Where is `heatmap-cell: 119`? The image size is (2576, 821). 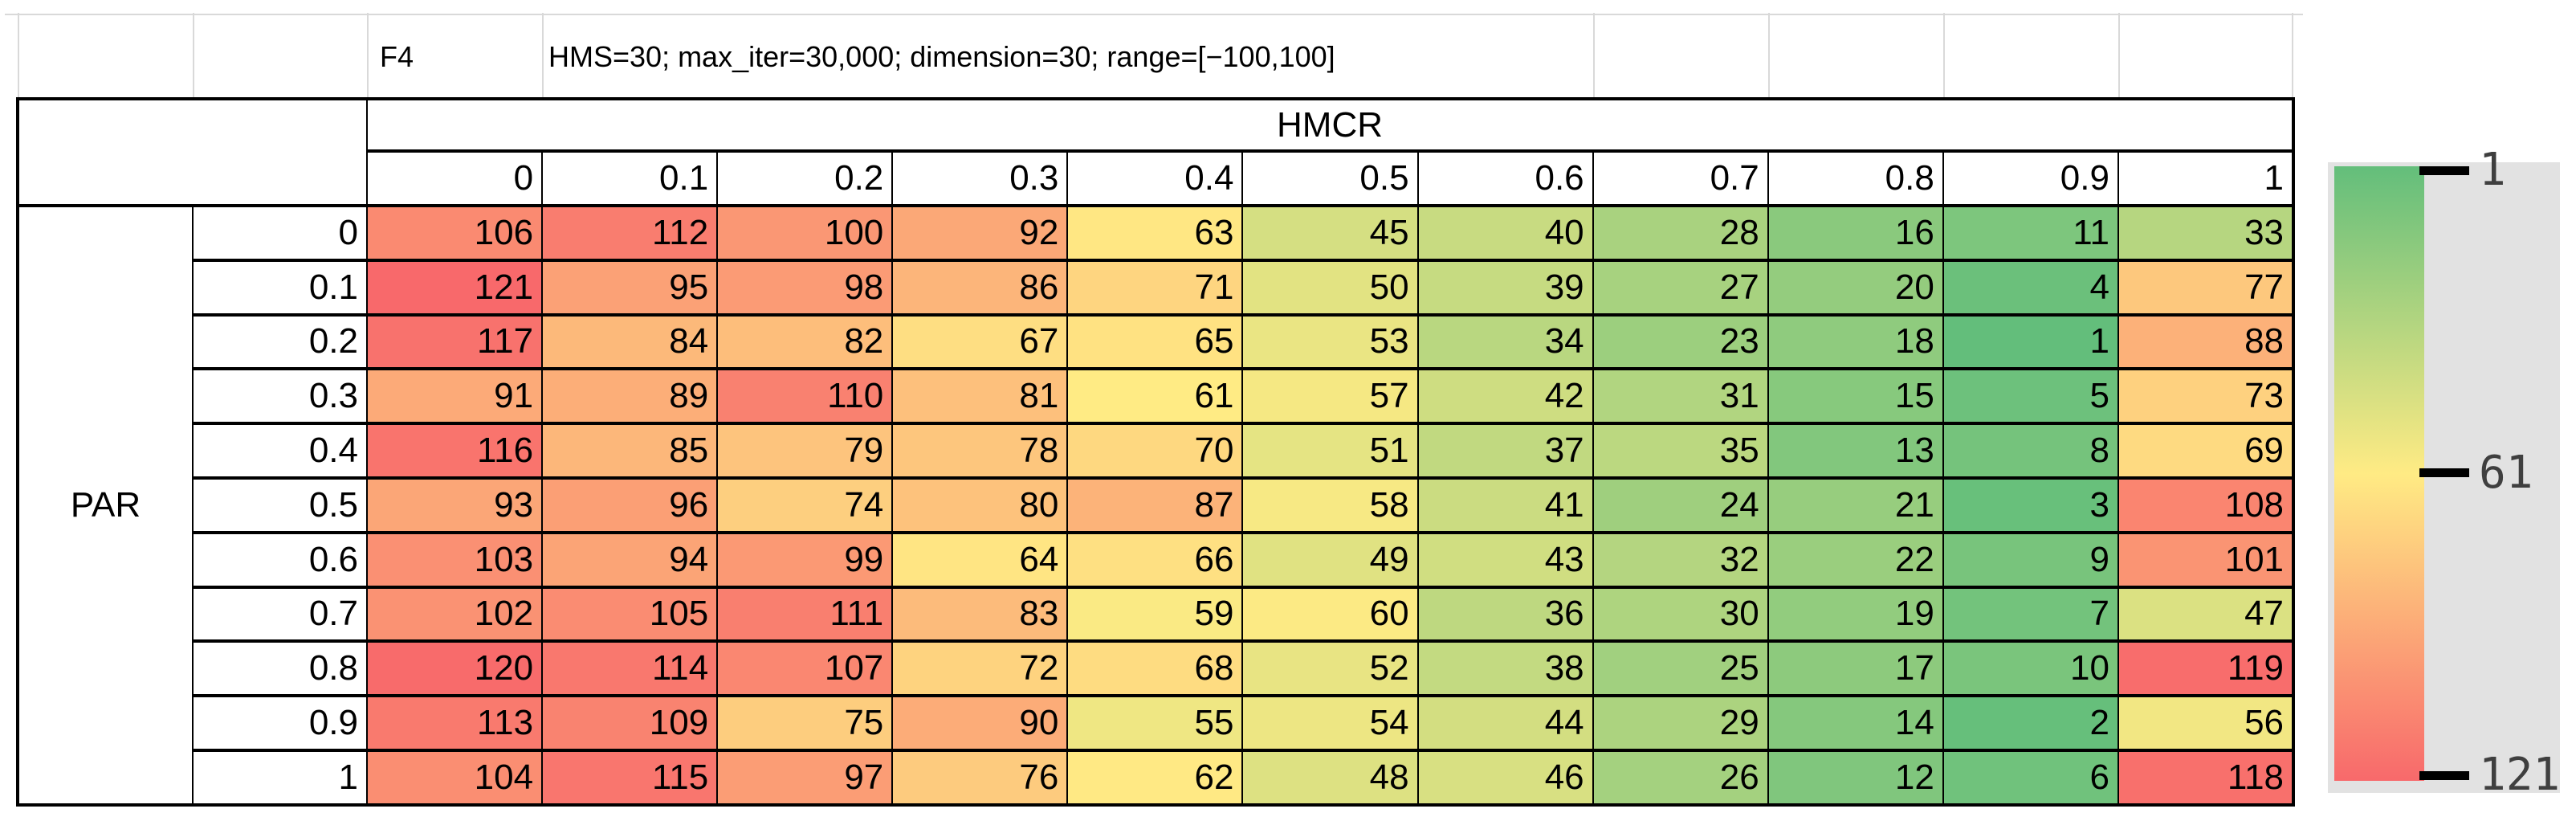
heatmap-cell: 119 is located at coordinates (2206, 669).